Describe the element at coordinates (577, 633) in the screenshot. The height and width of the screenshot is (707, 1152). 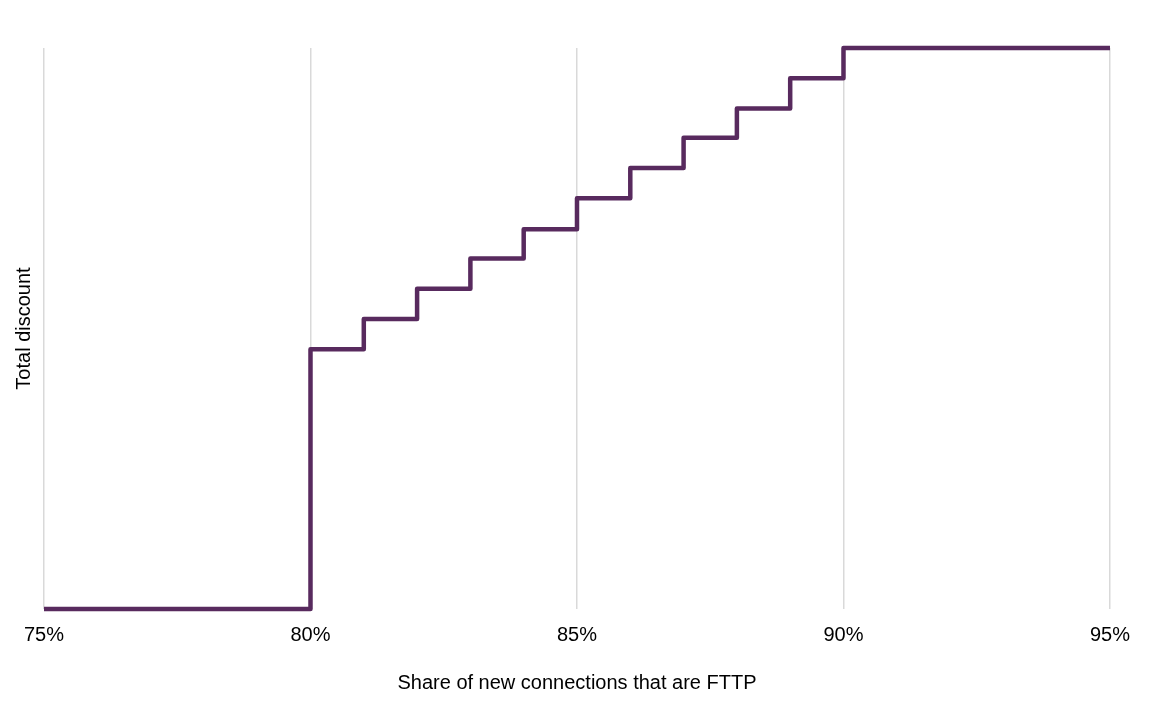
I see `x-tick-label: 85%` at that location.